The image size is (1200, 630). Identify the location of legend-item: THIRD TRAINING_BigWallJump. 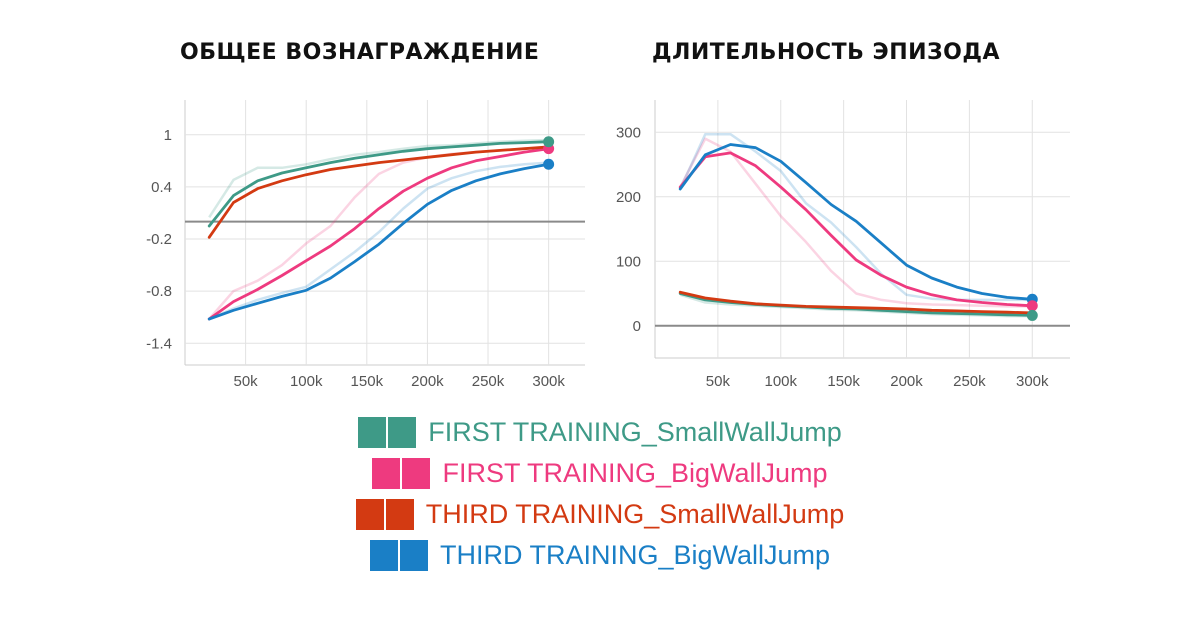
(600, 555).